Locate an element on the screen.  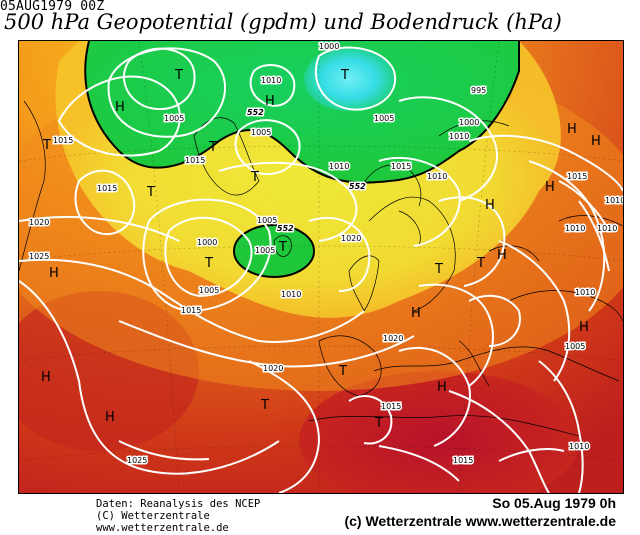
field-green-cutoff is located at coordinates (274, 251).